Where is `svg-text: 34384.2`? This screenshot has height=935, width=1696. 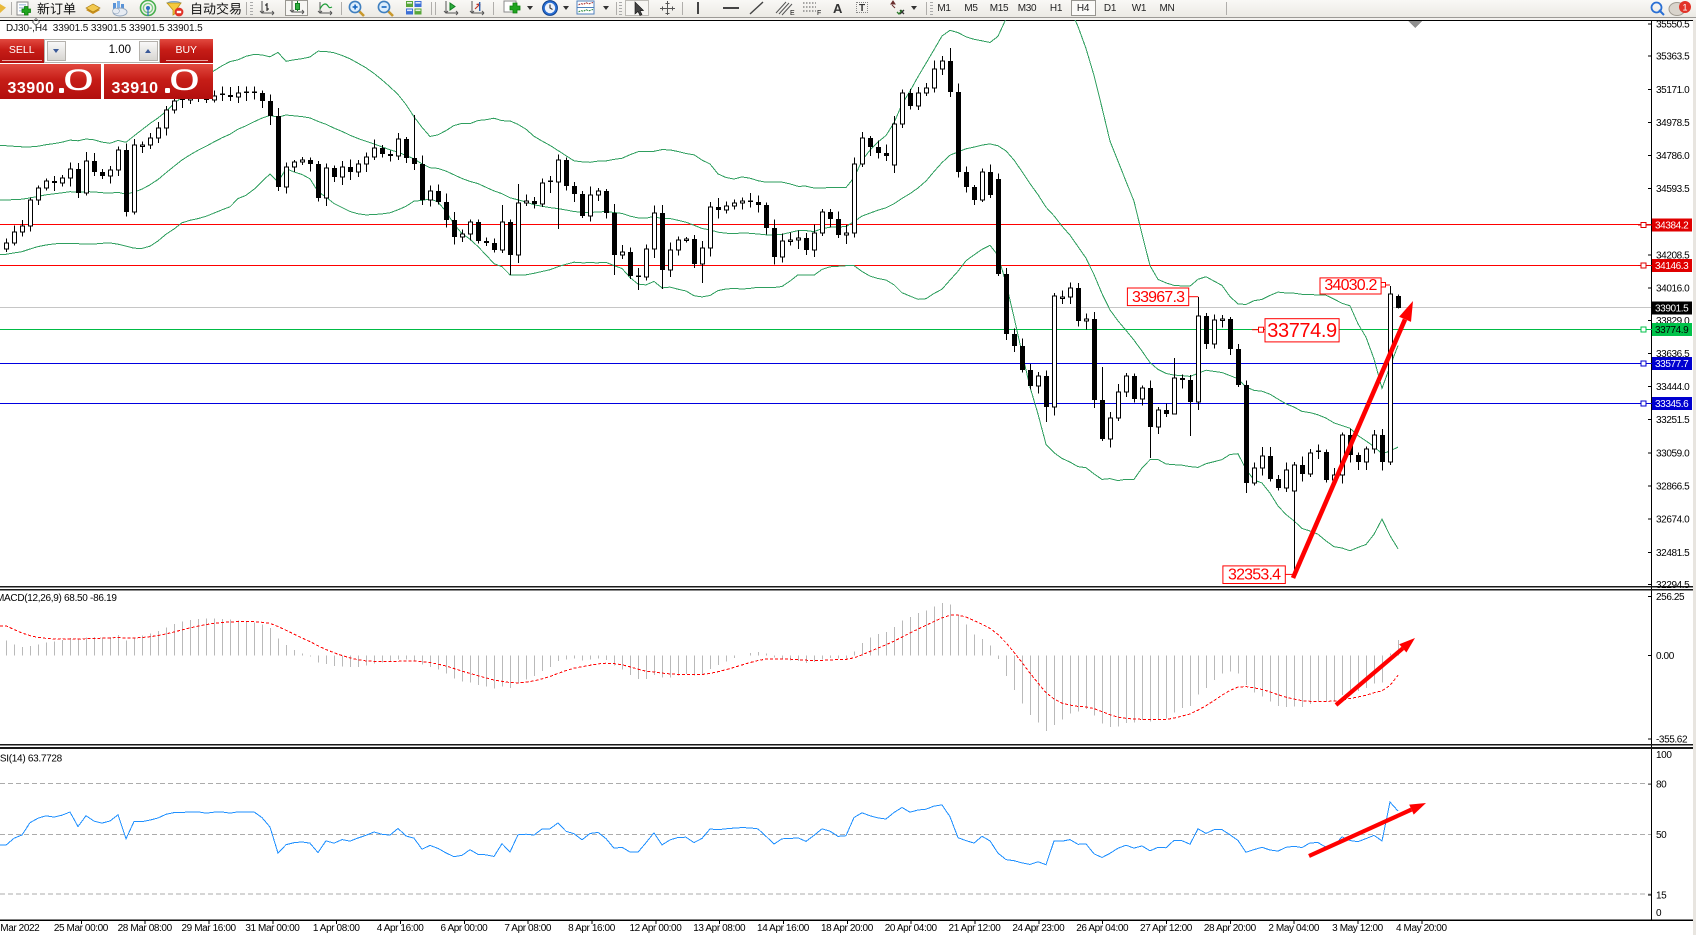
svg-text: 34384.2 is located at coordinates (1672, 225).